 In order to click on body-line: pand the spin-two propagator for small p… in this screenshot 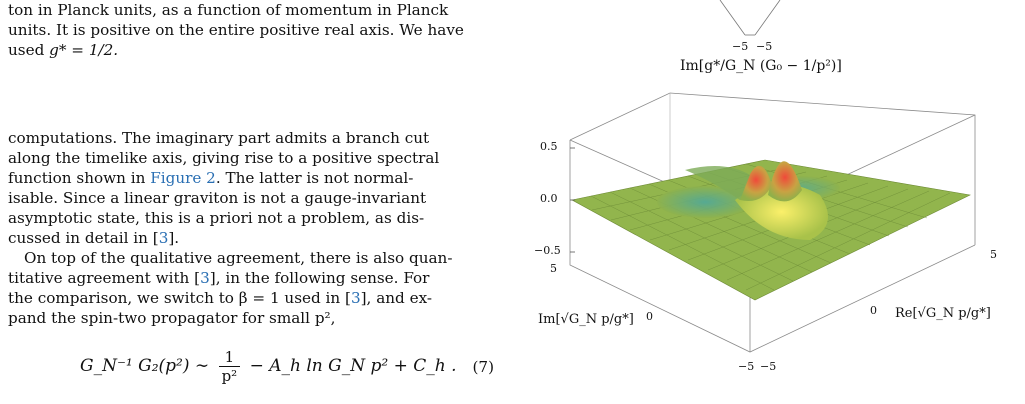, I will do `click(172, 318)`.